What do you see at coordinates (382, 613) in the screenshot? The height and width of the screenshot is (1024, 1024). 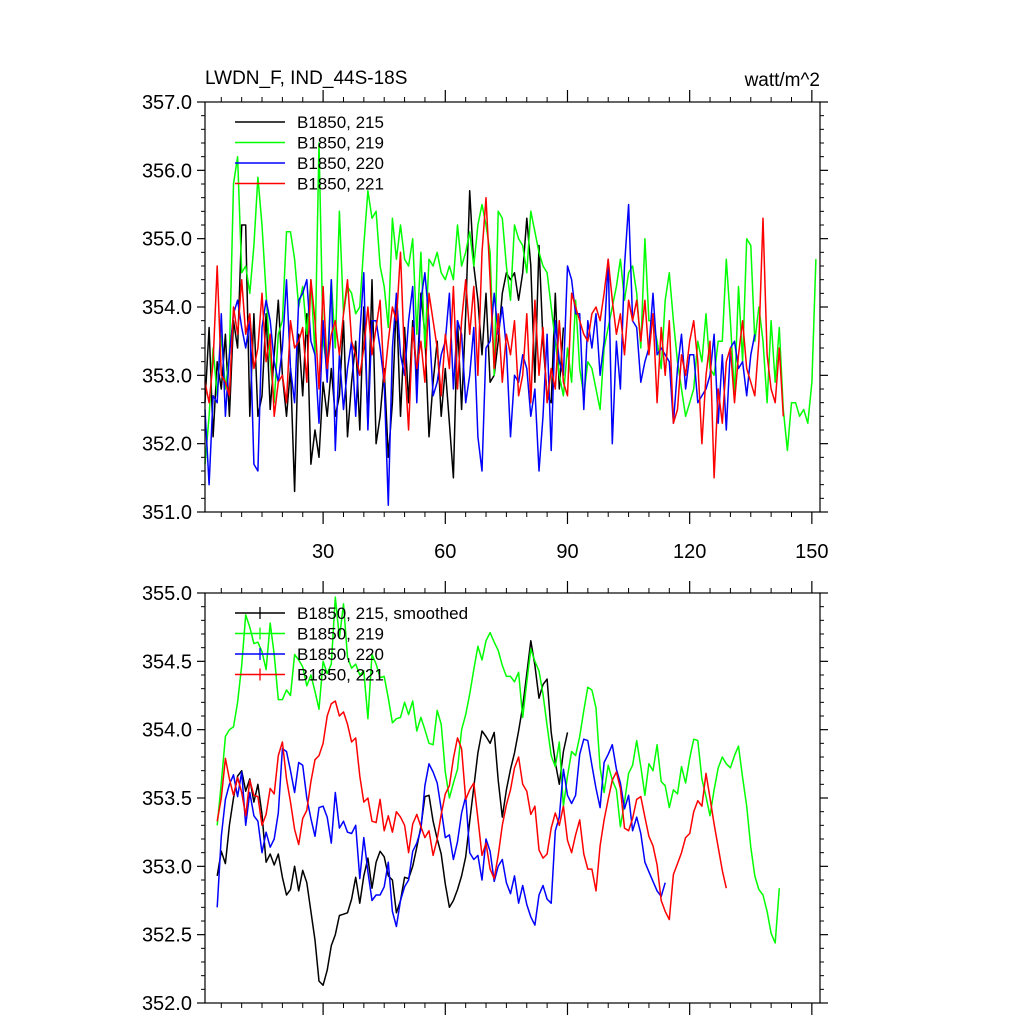 I see `legend-label: B1850, 215, smoothed` at bounding box center [382, 613].